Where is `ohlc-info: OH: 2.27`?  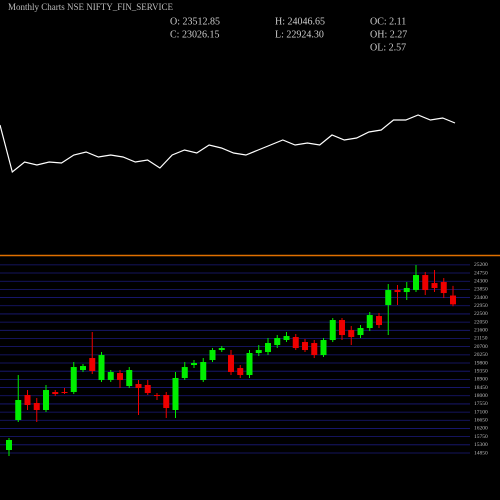 ohlc-info: OH: 2.27 is located at coordinates (388, 34).